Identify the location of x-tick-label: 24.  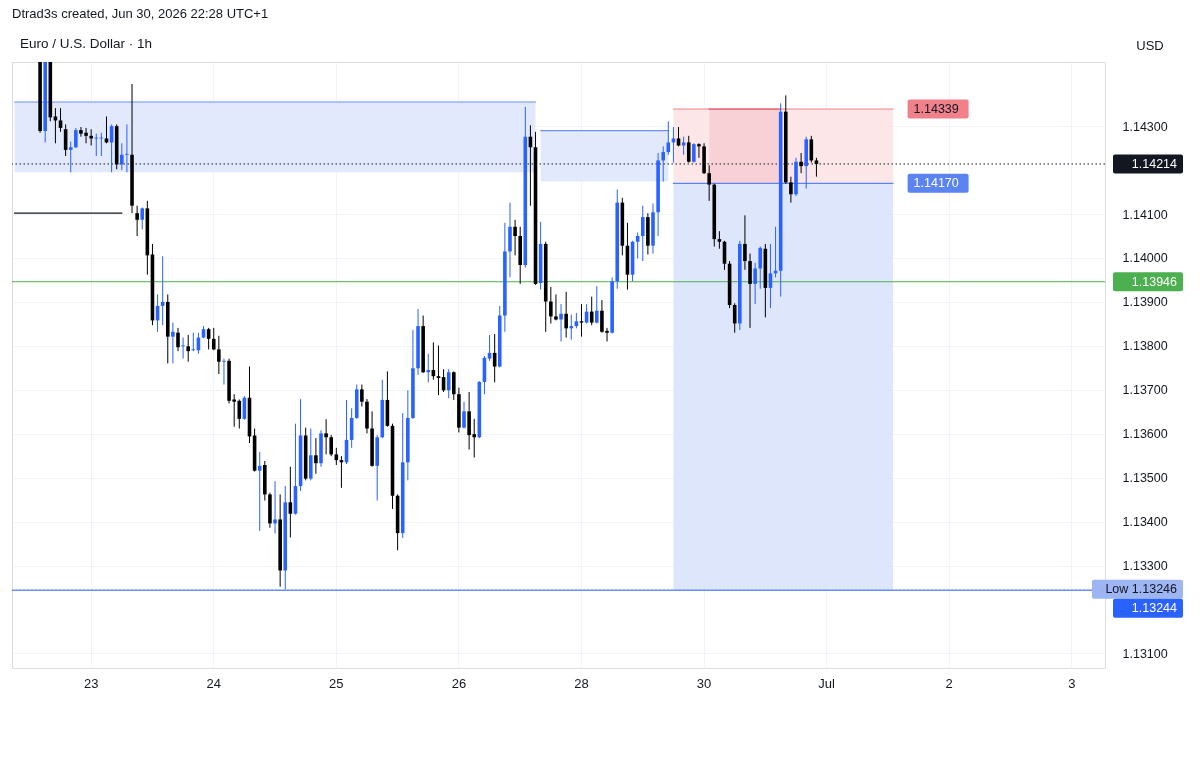
(213, 683).